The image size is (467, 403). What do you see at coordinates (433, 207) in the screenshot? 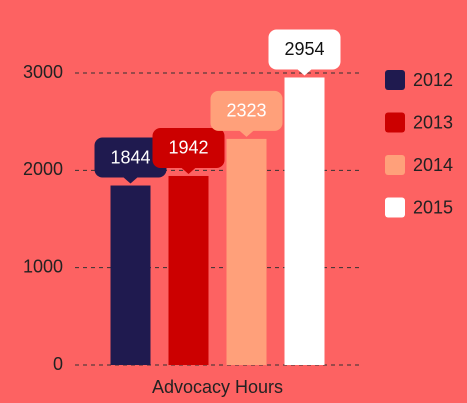
I see `legend-label: 2015` at bounding box center [433, 207].